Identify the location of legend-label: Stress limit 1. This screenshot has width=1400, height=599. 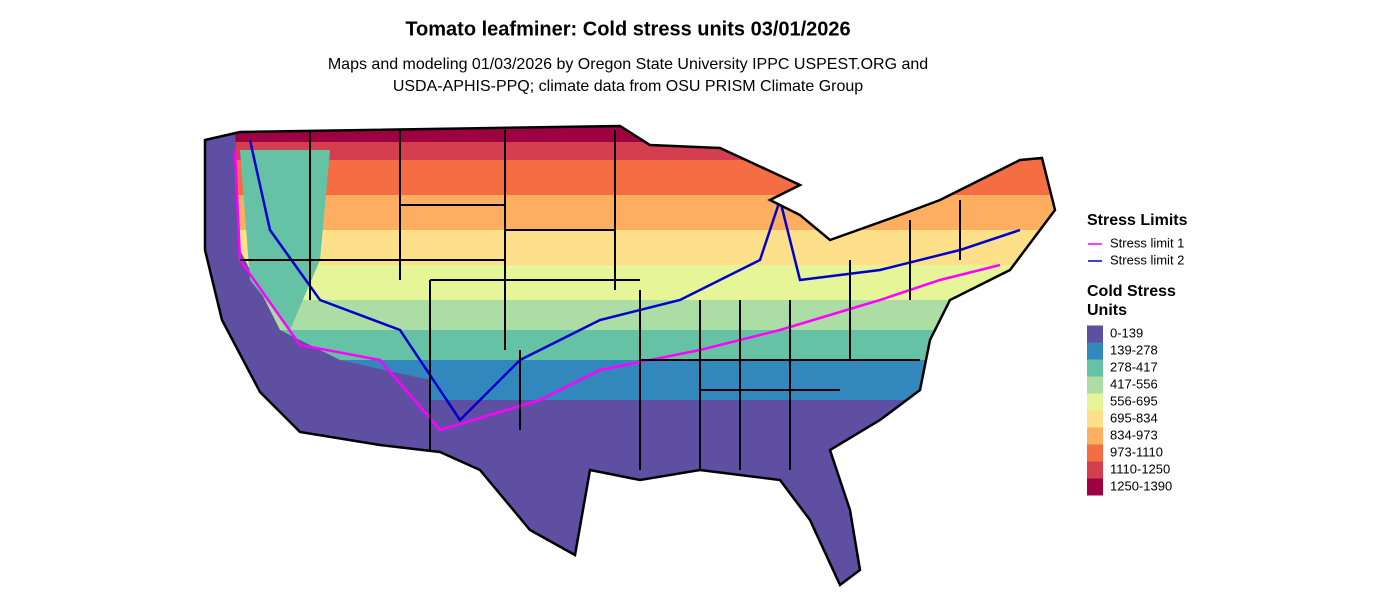
(1147, 242).